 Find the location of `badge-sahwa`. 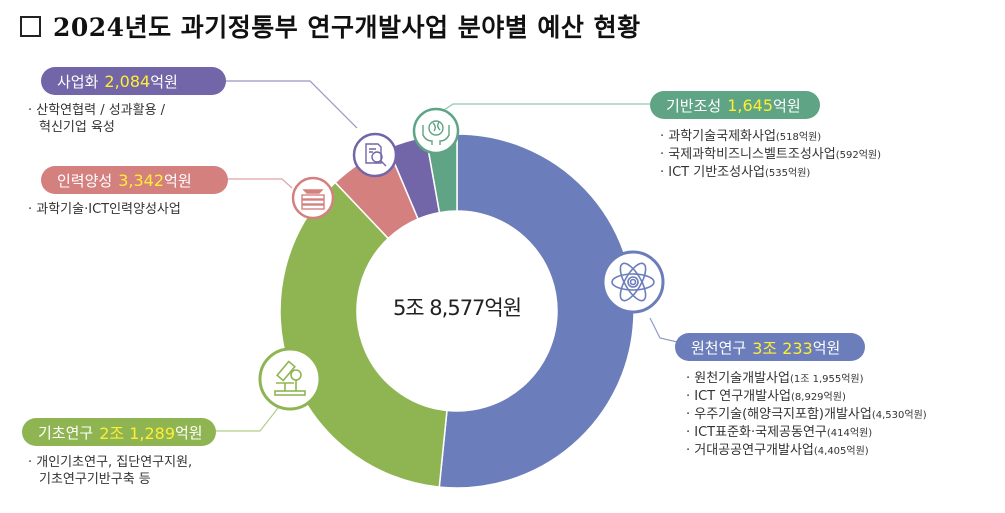

badge-sahwa is located at coordinates (375, 155).